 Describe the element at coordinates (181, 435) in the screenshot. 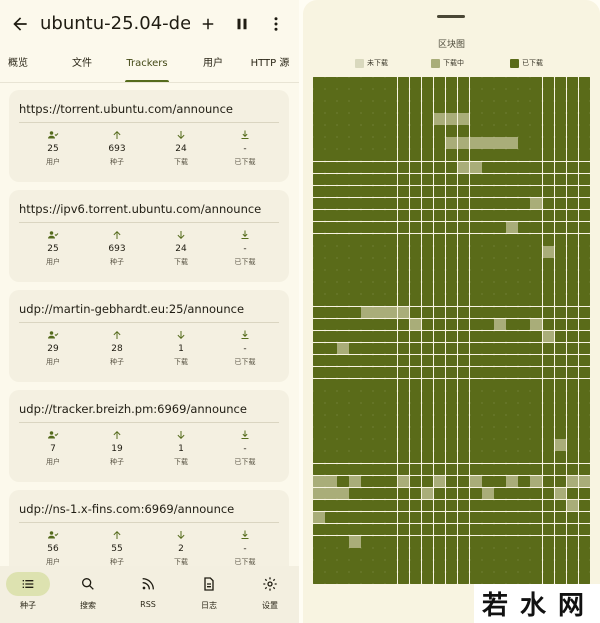

I see `arrow-down-icon` at that location.